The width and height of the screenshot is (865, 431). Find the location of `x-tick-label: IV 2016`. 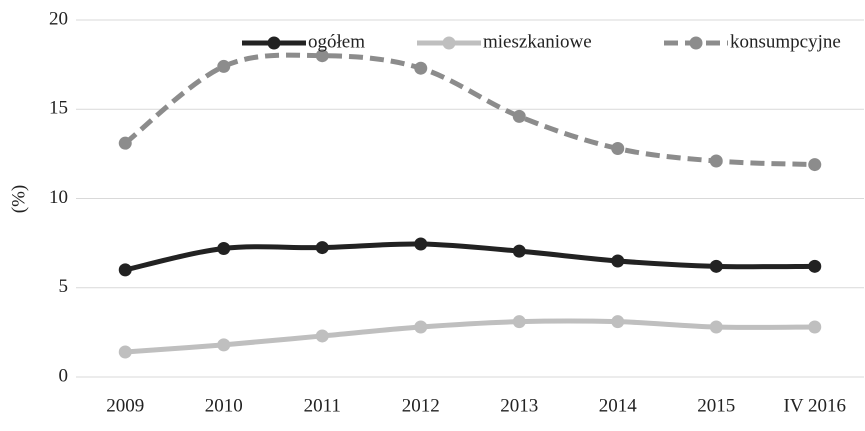

x-tick-label: IV 2016 is located at coordinates (815, 405).